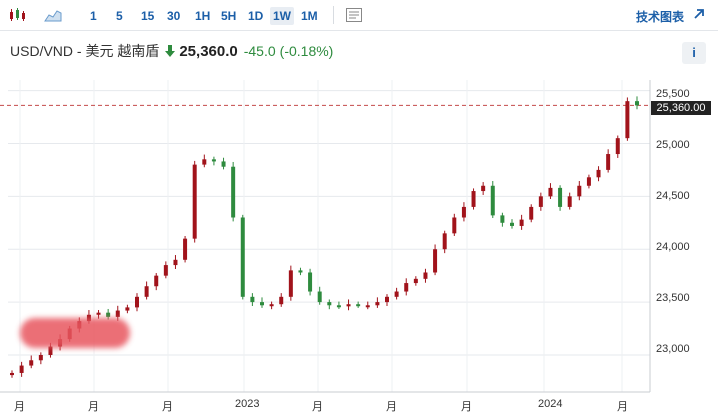 Image resolution: width=718 pixels, height=417 pixels. Describe the element at coordinates (256, 16) in the screenshot. I see `timeframe-1d: 1D` at that location.